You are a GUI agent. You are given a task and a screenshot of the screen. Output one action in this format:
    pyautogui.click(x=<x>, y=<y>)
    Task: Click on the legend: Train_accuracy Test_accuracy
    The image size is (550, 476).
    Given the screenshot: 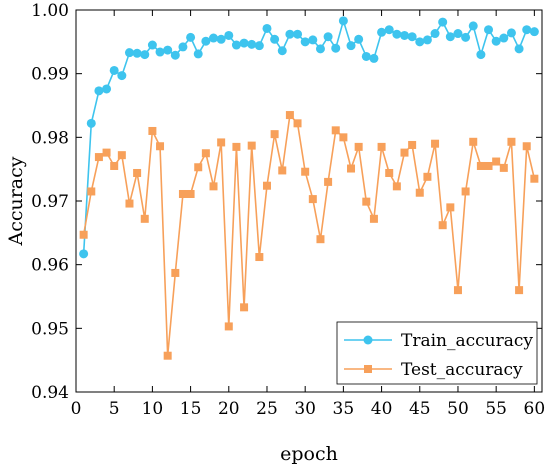 What is the action you would take?
    pyautogui.click(x=437, y=353)
    